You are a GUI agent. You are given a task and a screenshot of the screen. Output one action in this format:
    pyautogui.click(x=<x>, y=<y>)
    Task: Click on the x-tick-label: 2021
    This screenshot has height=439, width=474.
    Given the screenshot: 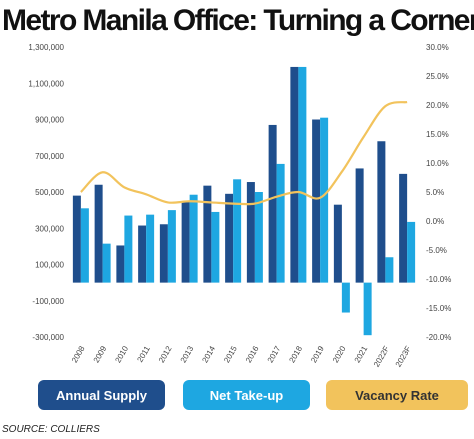 What is the action you would take?
    pyautogui.click(x=361, y=354)
    